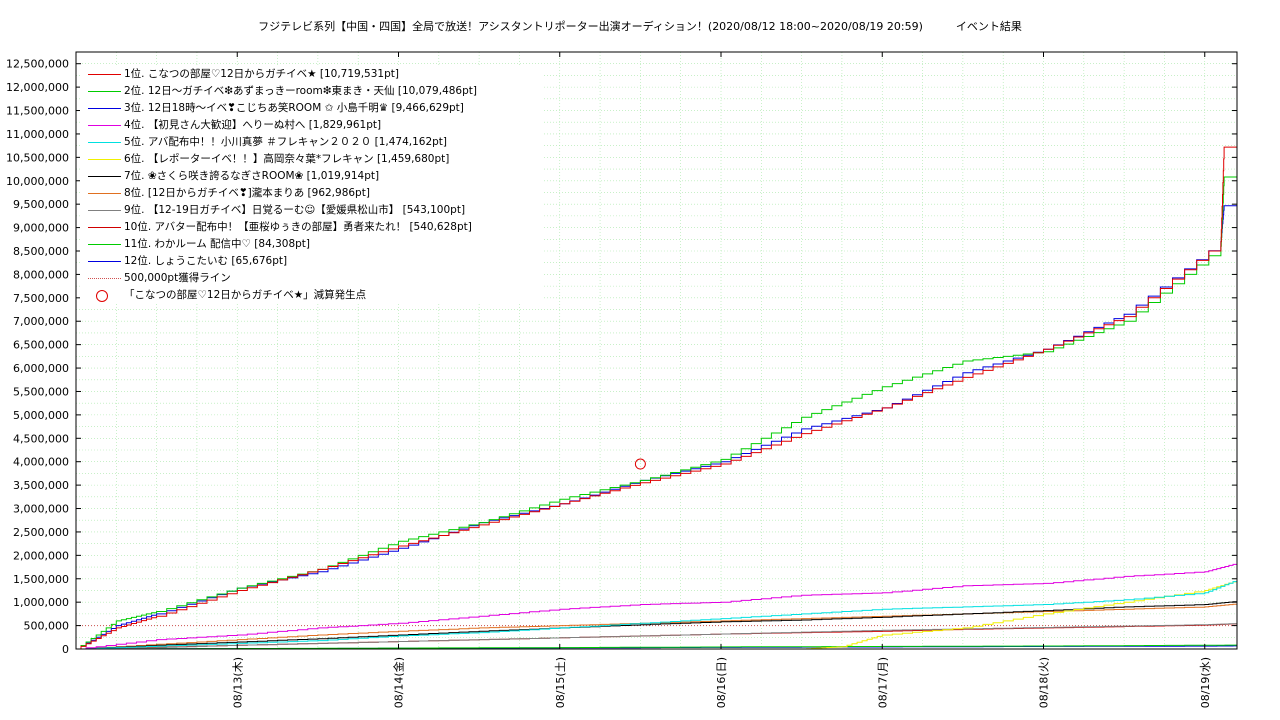 The width and height of the screenshot is (1280, 720). What do you see at coordinates (1044, 682) in the screenshot?
I see `x-tick-label: 08/18(火)` at bounding box center [1044, 682].